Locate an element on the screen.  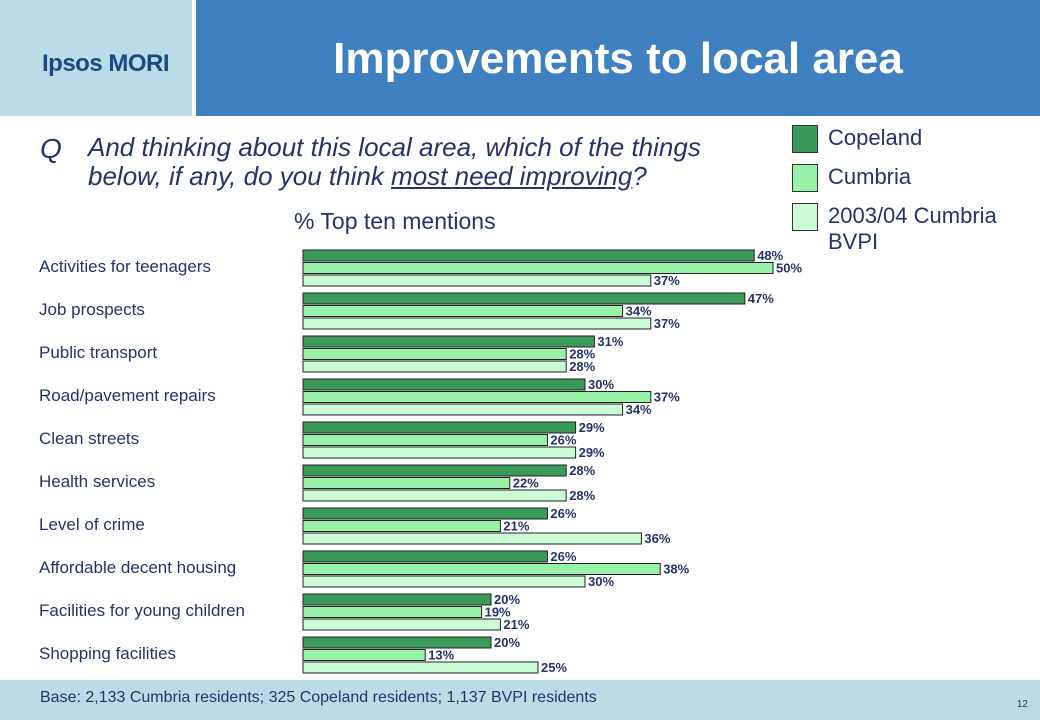
question-marker: Q is located at coordinates (51, 148).